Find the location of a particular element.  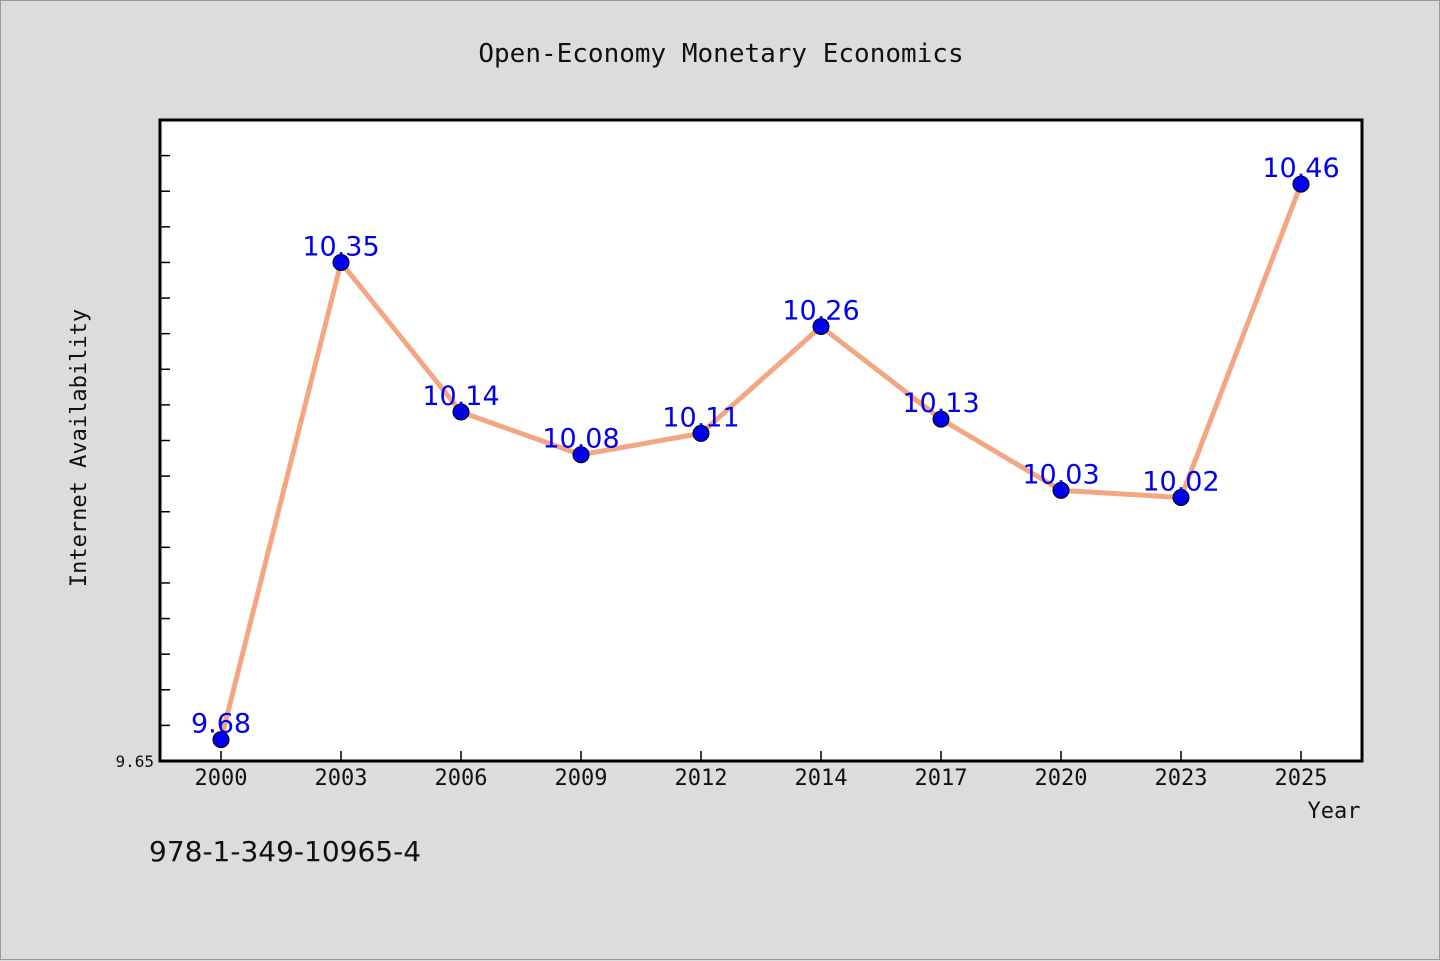

data-label: 10.08 is located at coordinates (580, 439).